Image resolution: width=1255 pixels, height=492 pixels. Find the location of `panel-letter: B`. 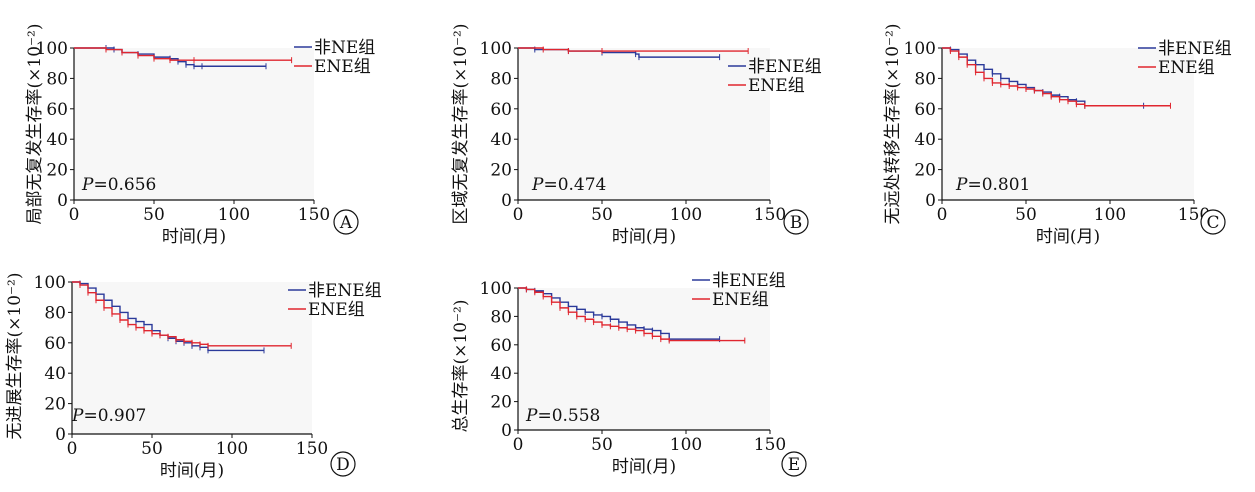

panel-letter: B is located at coordinates (796, 223).